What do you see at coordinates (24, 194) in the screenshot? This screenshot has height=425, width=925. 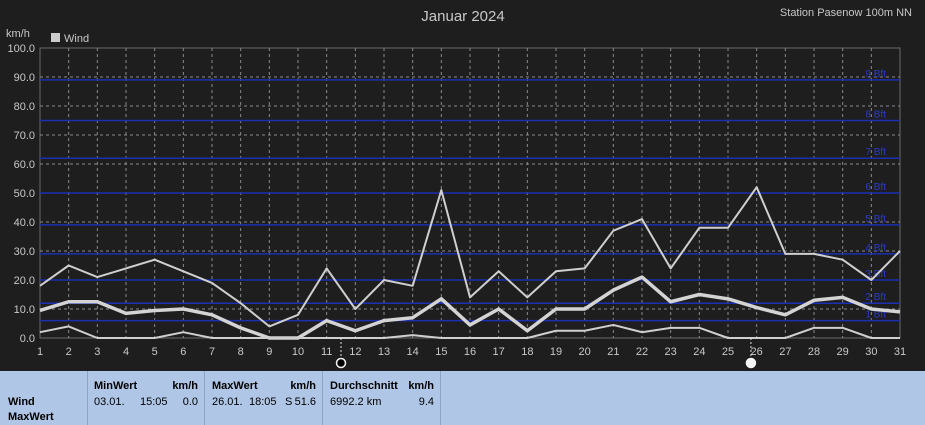 I see `y-tick-label: 50.0` at bounding box center [24, 194].